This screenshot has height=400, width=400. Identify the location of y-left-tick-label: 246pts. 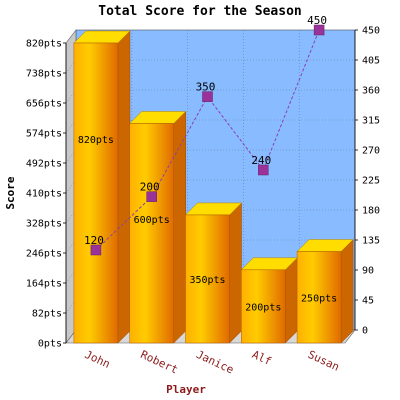
(44, 254).